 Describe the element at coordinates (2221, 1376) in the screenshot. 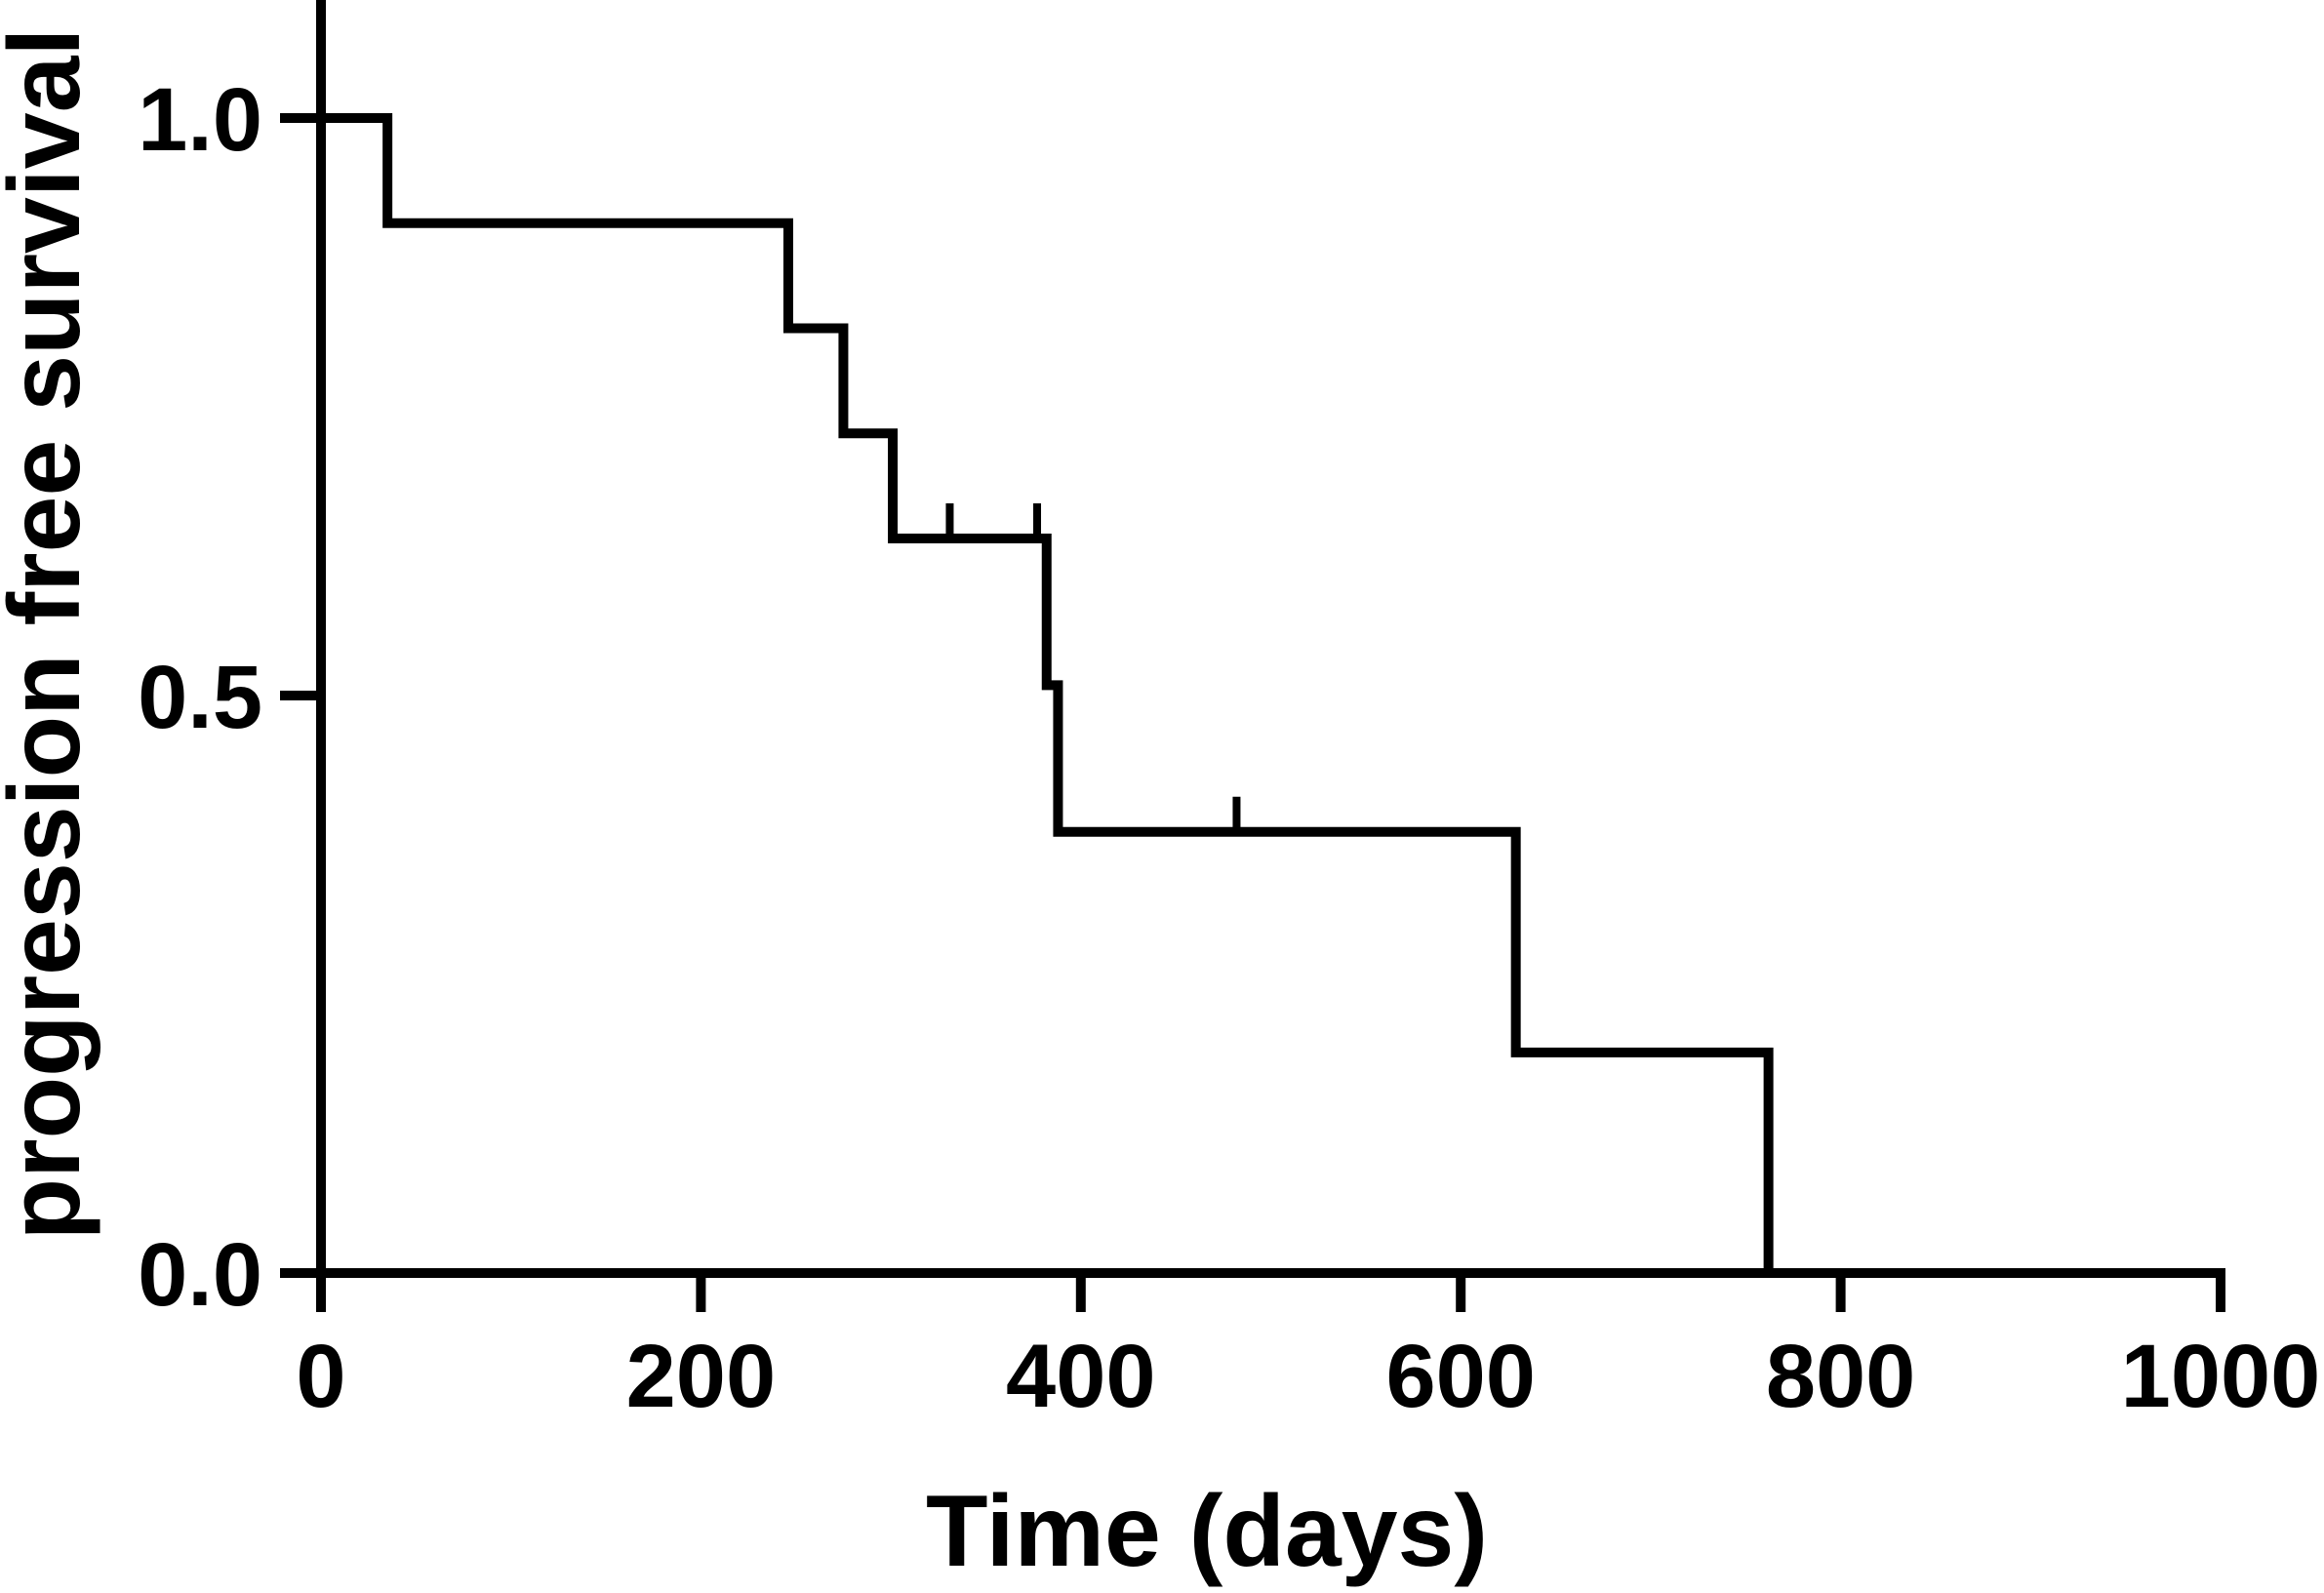

I see `x-tick-label: 1000` at that location.